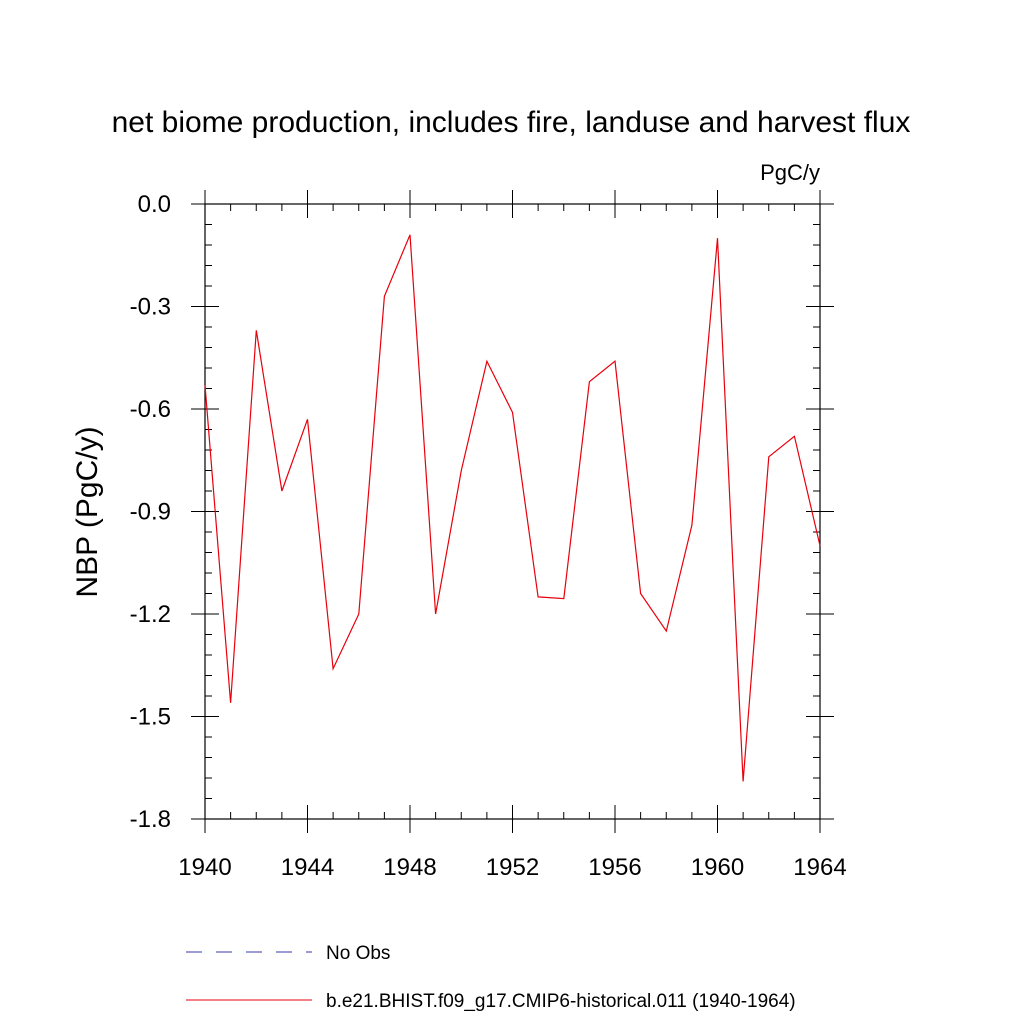  Describe the element at coordinates (150, 614) in the screenshot. I see `y-tick-label: -1.2` at that location.